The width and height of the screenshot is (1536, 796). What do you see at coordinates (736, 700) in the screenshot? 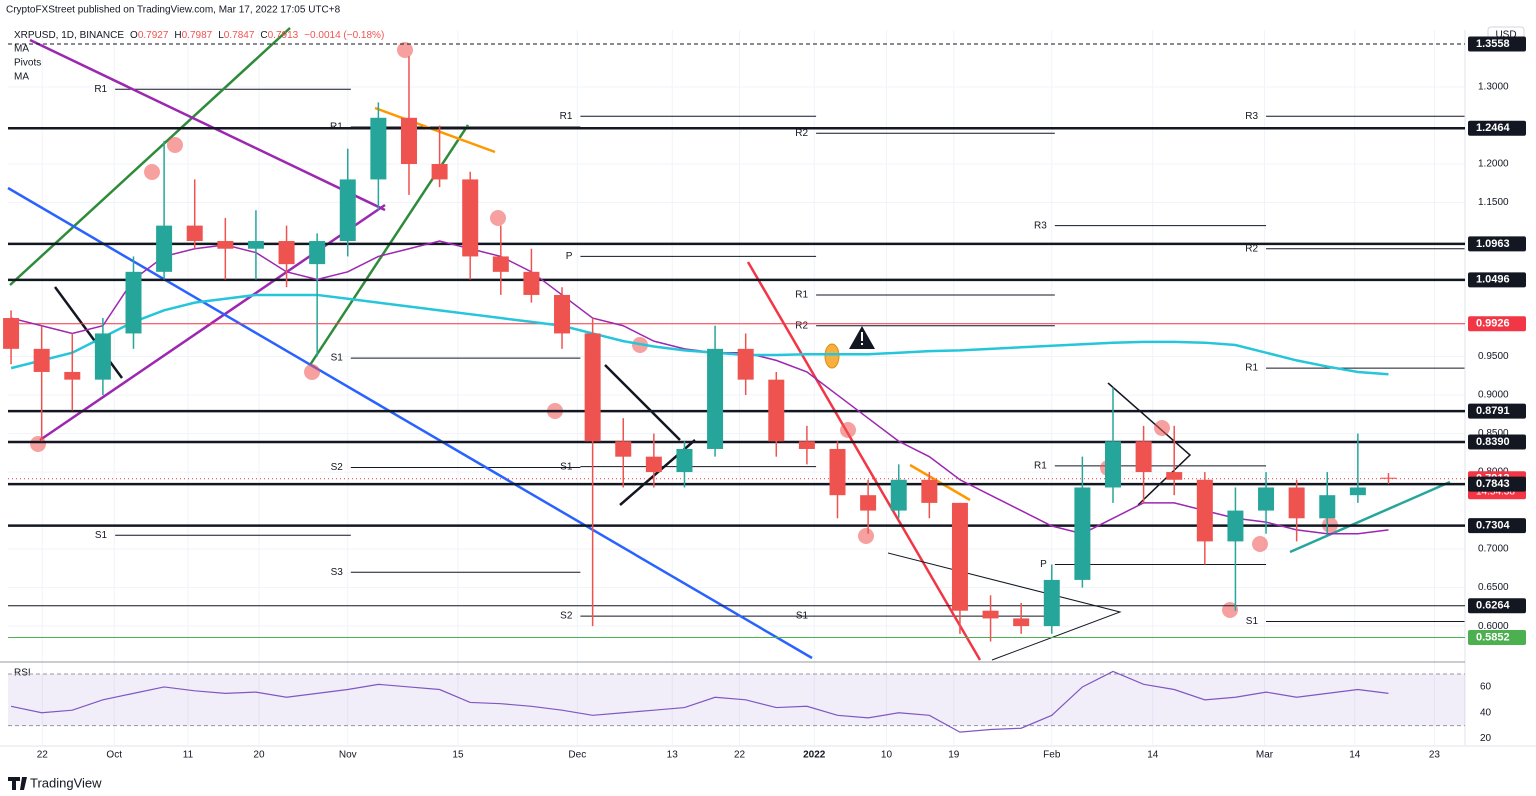
I see `rsi-band` at bounding box center [736, 700].